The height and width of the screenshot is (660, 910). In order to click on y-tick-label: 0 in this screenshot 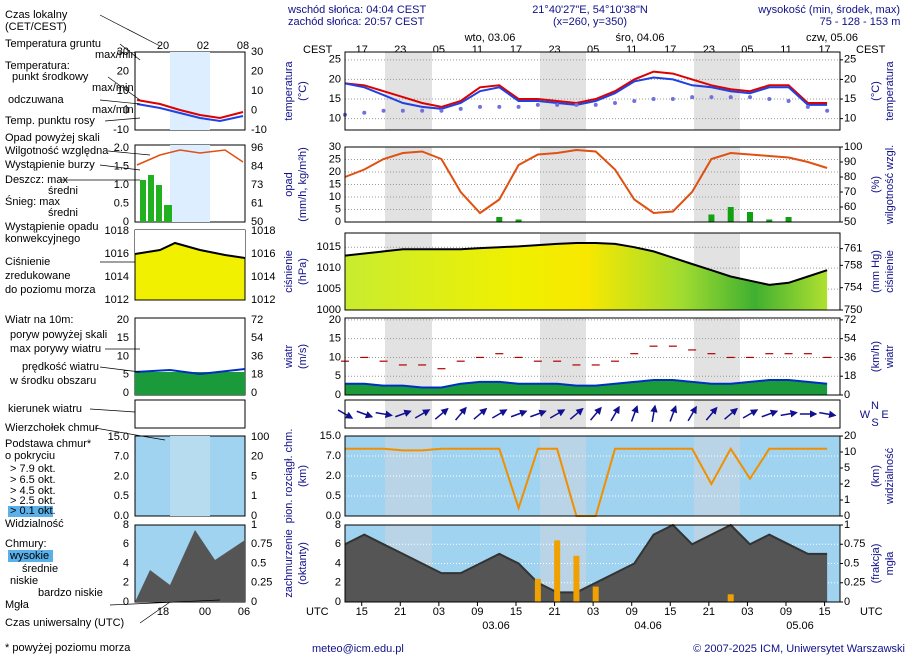, I will do `click(338, 395)`.